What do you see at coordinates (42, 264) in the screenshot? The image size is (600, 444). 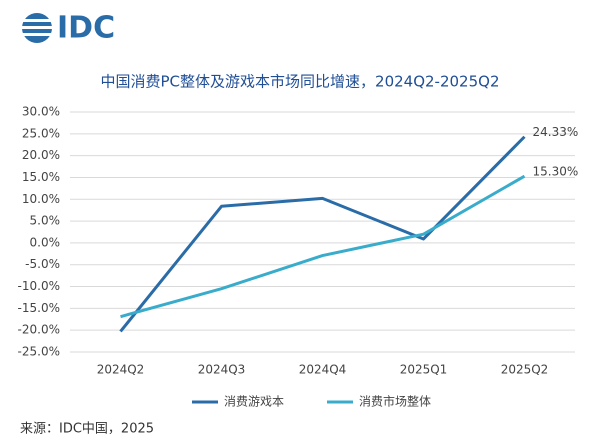 I see `y-tick-label: -5.0%` at bounding box center [42, 264].